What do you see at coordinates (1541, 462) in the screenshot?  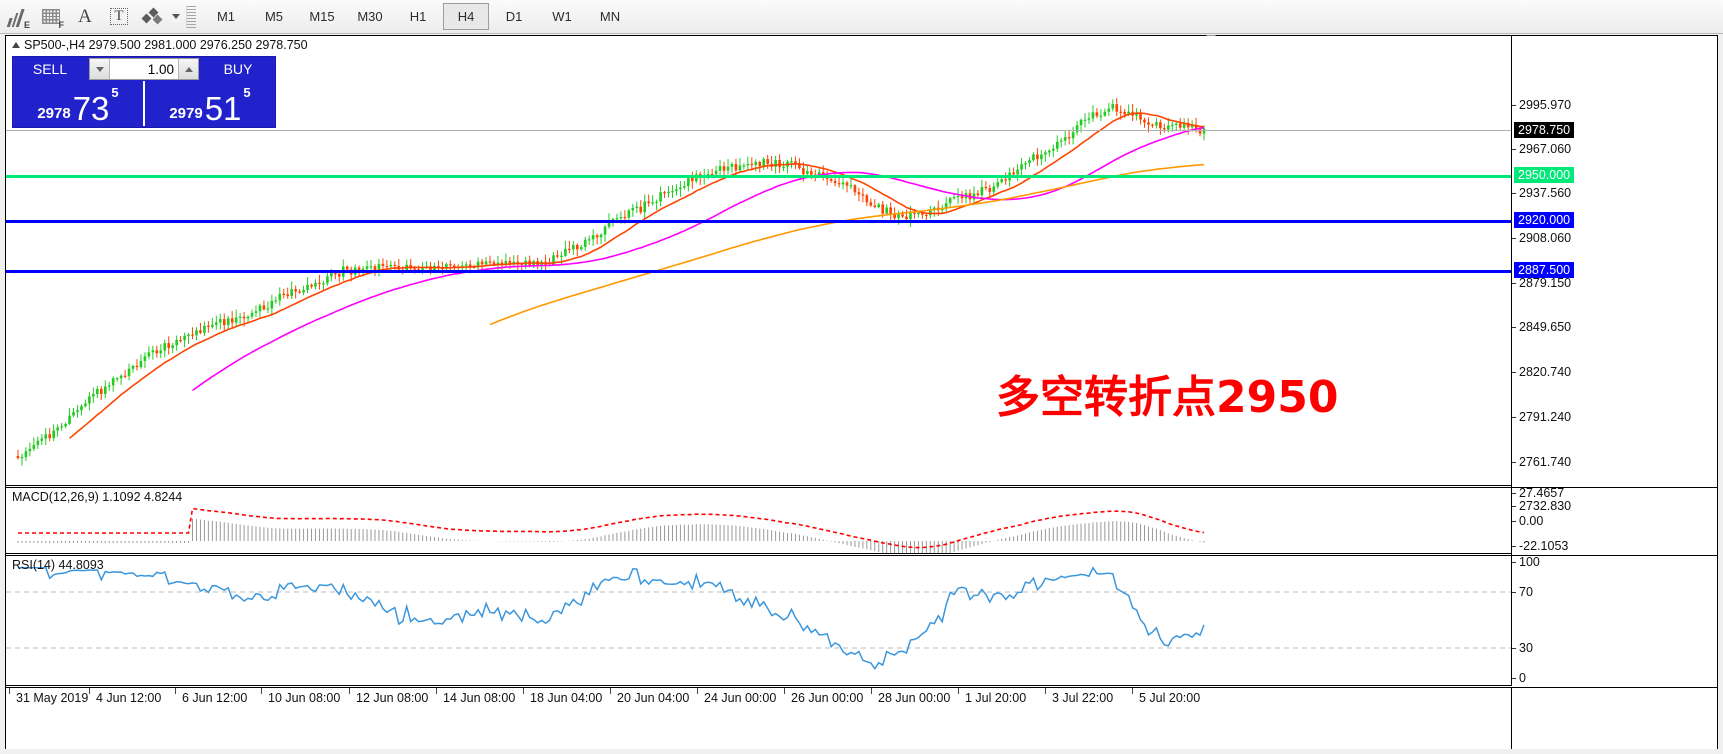 I see `price-tick: 2761.740` at bounding box center [1541, 462].